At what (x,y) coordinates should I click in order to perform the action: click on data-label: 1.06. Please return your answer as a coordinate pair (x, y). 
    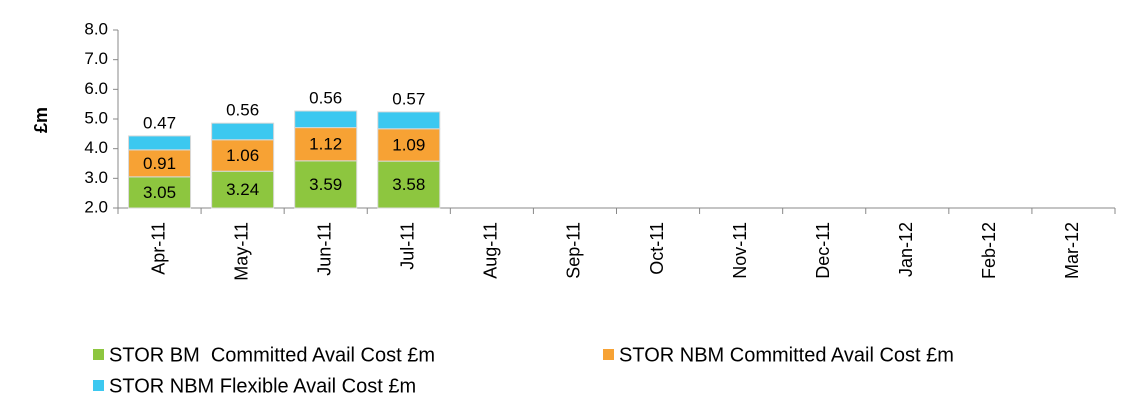
    Looking at the image, I should click on (242, 155).